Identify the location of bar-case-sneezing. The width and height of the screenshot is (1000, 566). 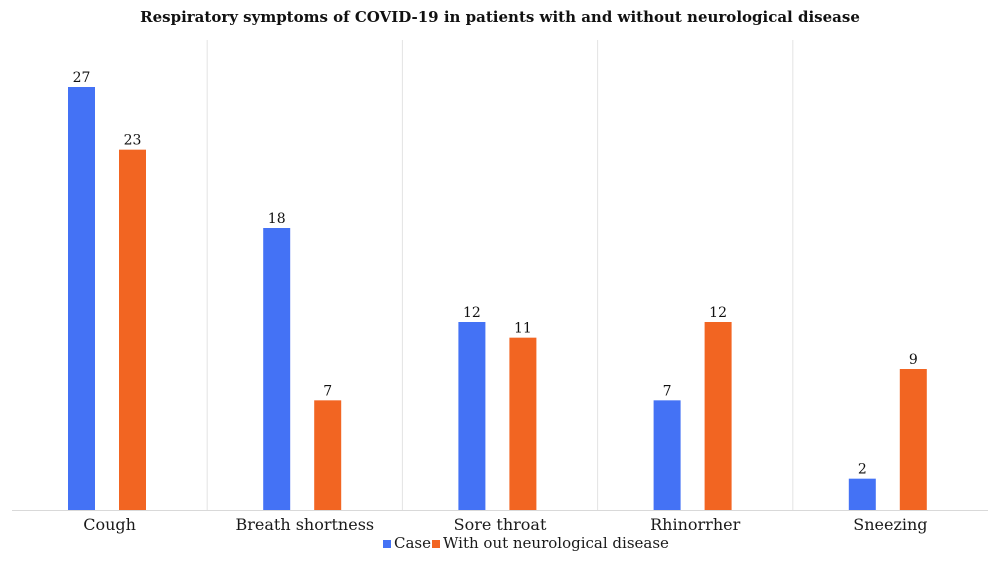
(862, 494).